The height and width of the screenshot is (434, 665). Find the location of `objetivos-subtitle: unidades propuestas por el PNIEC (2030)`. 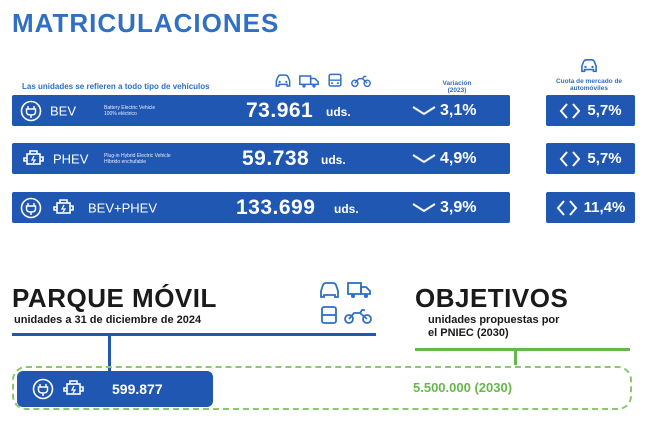

objetivos-subtitle: unidades propuestas por el PNIEC (2030) is located at coordinates (493, 326).